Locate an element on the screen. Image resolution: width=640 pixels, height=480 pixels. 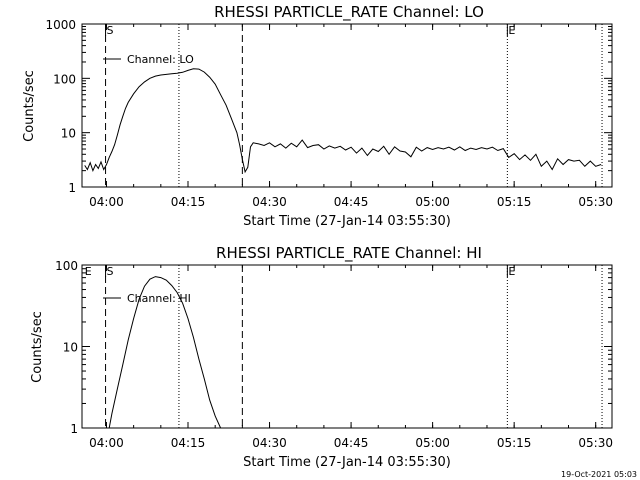
y-axis-label-hi: Counts/sec is located at coordinates (37, 347).